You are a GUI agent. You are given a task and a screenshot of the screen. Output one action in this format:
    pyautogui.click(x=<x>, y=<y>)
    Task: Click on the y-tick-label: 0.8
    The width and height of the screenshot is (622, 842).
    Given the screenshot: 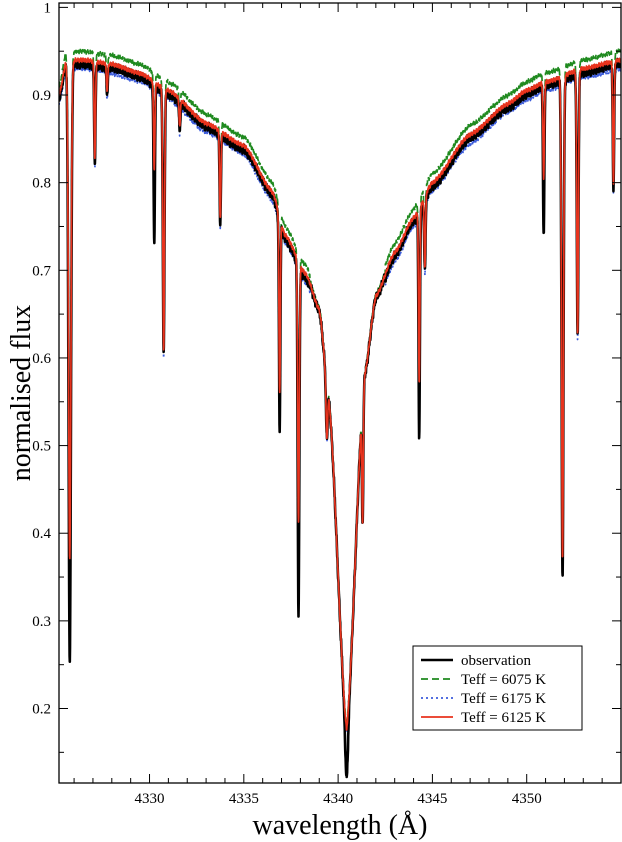 What is the action you would take?
    pyautogui.click(x=41, y=184)
    